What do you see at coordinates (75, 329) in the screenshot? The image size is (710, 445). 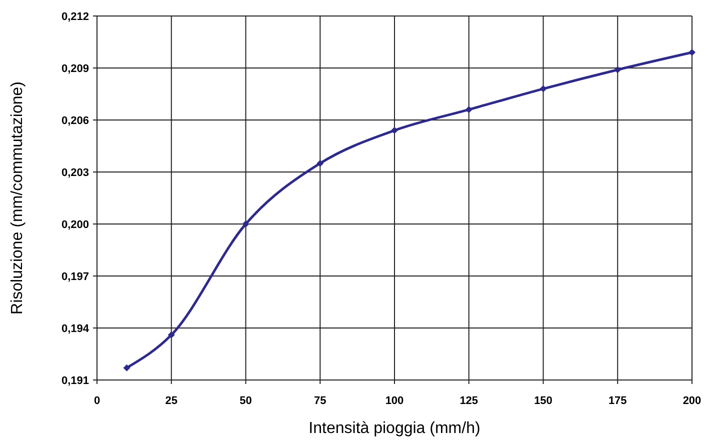 I see `y-tick-label: 0,194` at bounding box center [75, 329].